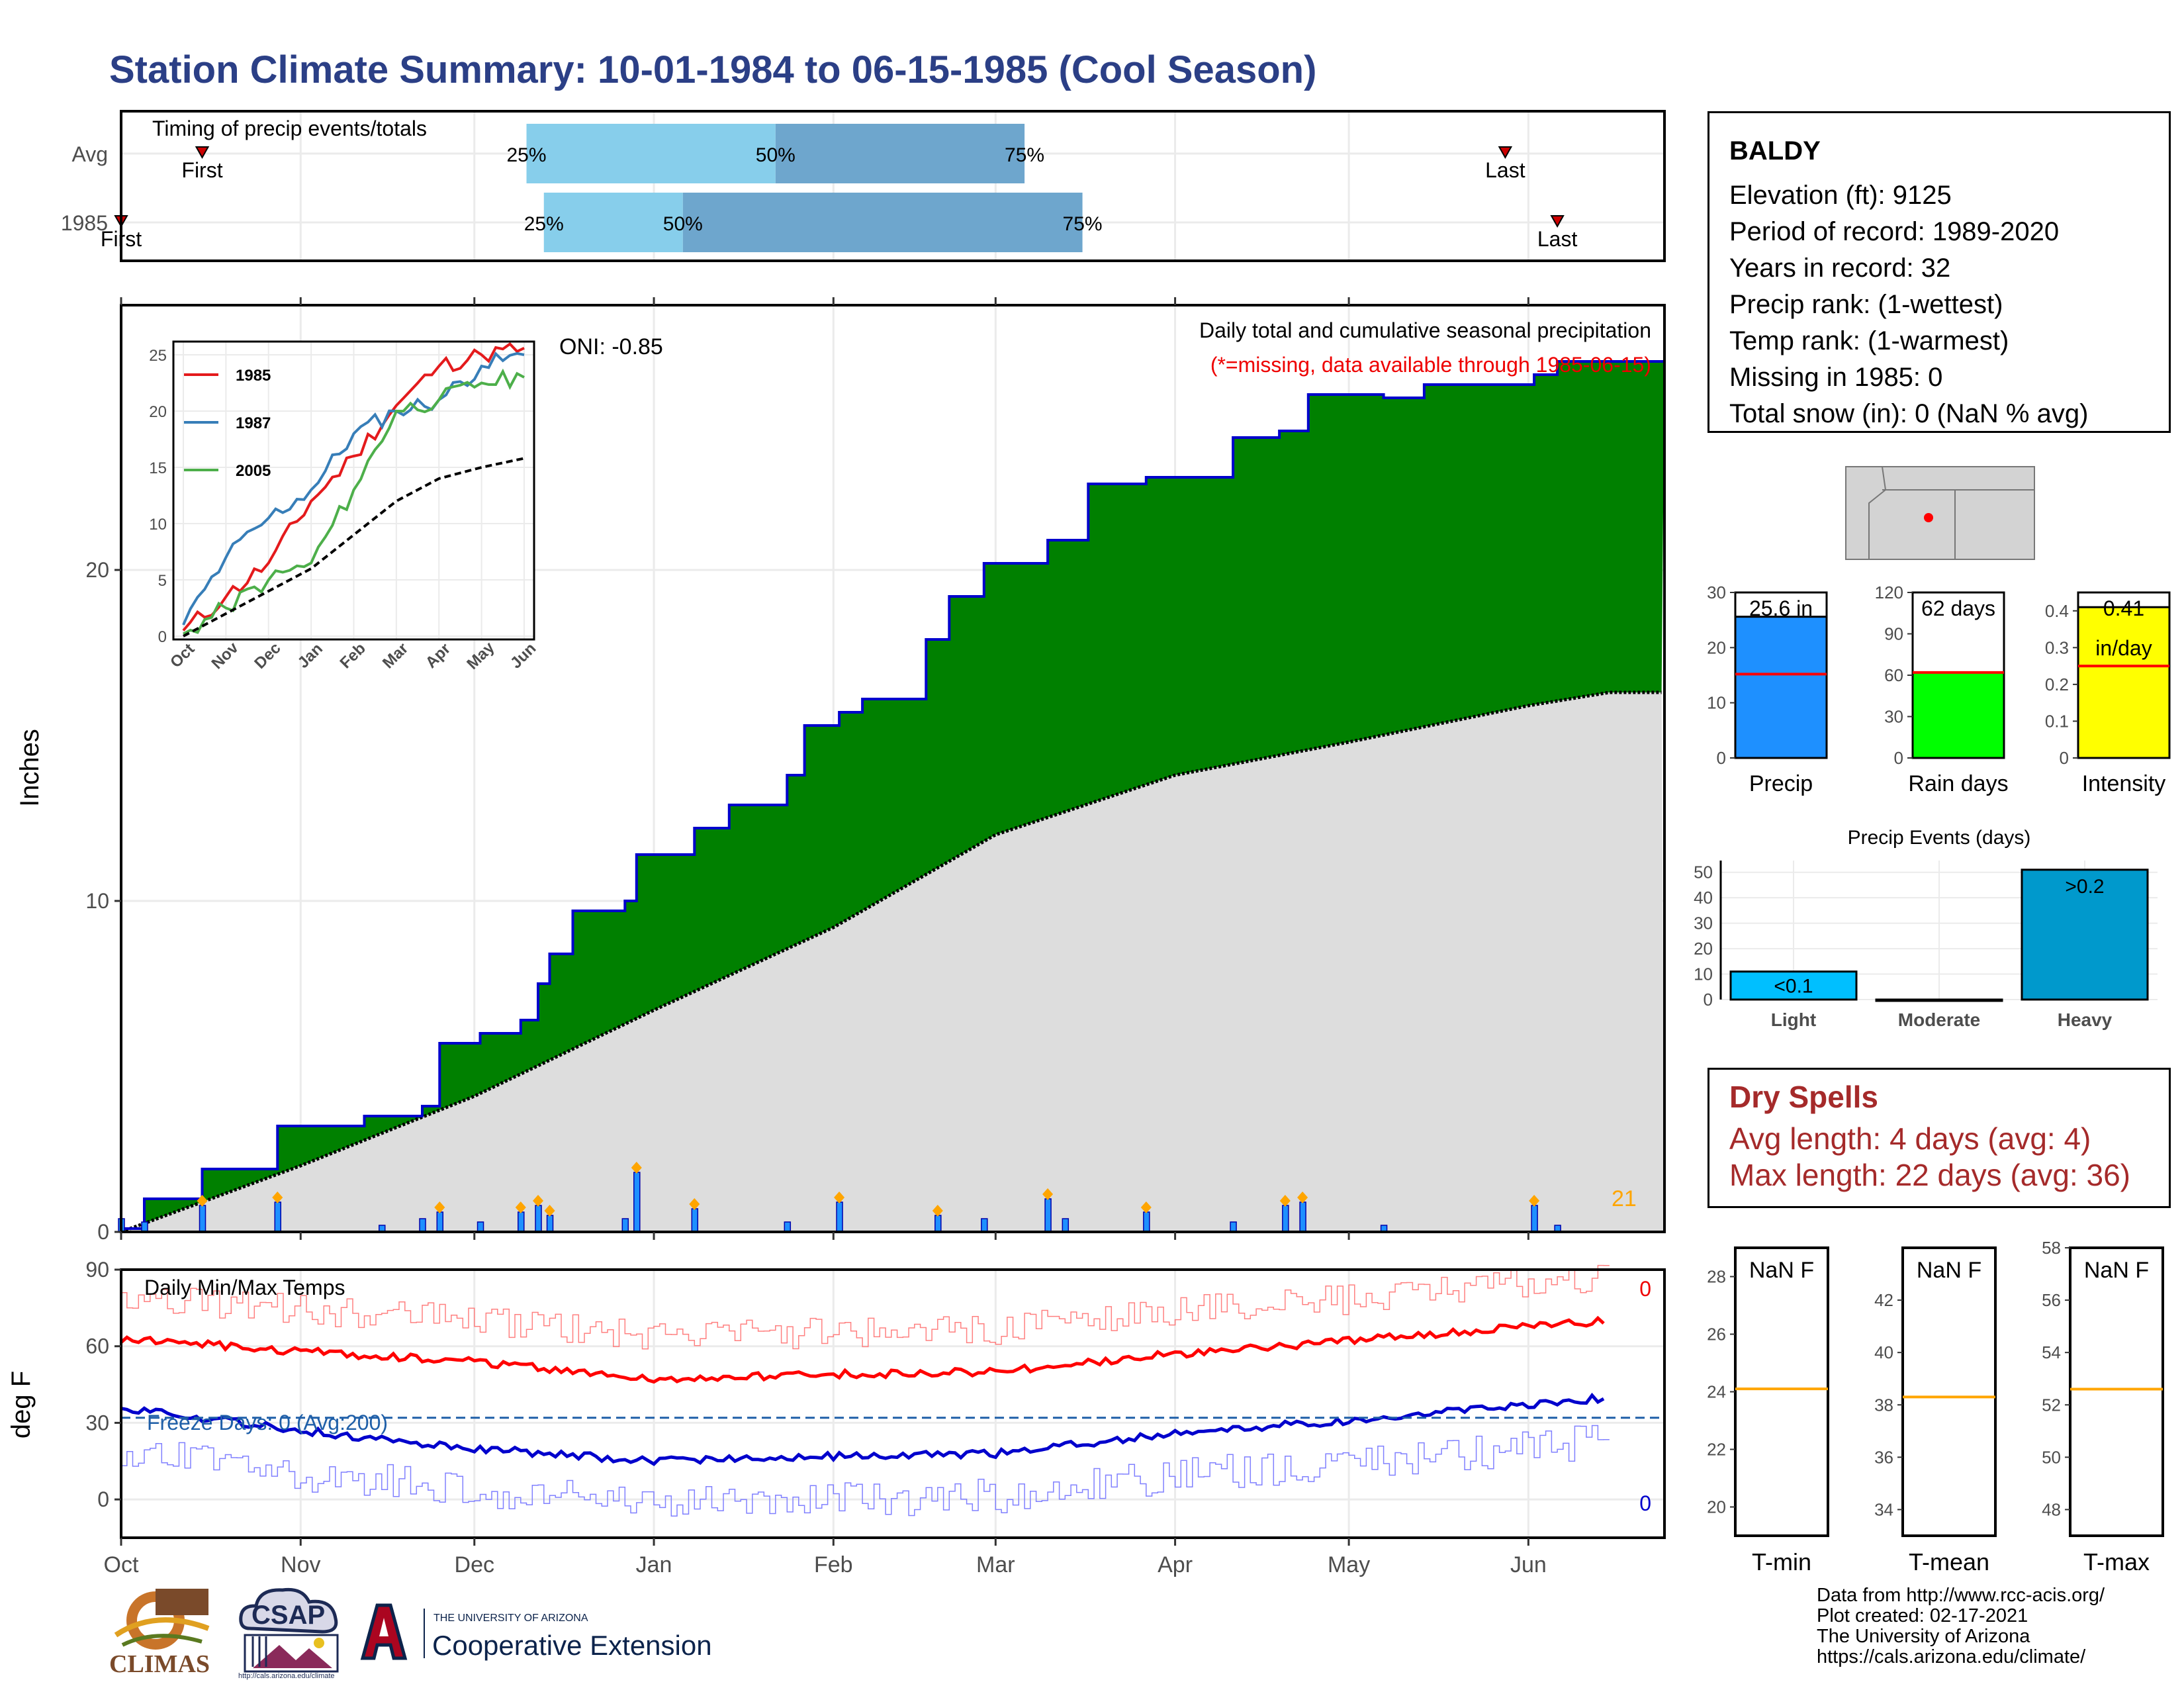 This screenshot has width=2184, height=1688. I want to click on summary-tick-label: 90, so click(1894, 634).